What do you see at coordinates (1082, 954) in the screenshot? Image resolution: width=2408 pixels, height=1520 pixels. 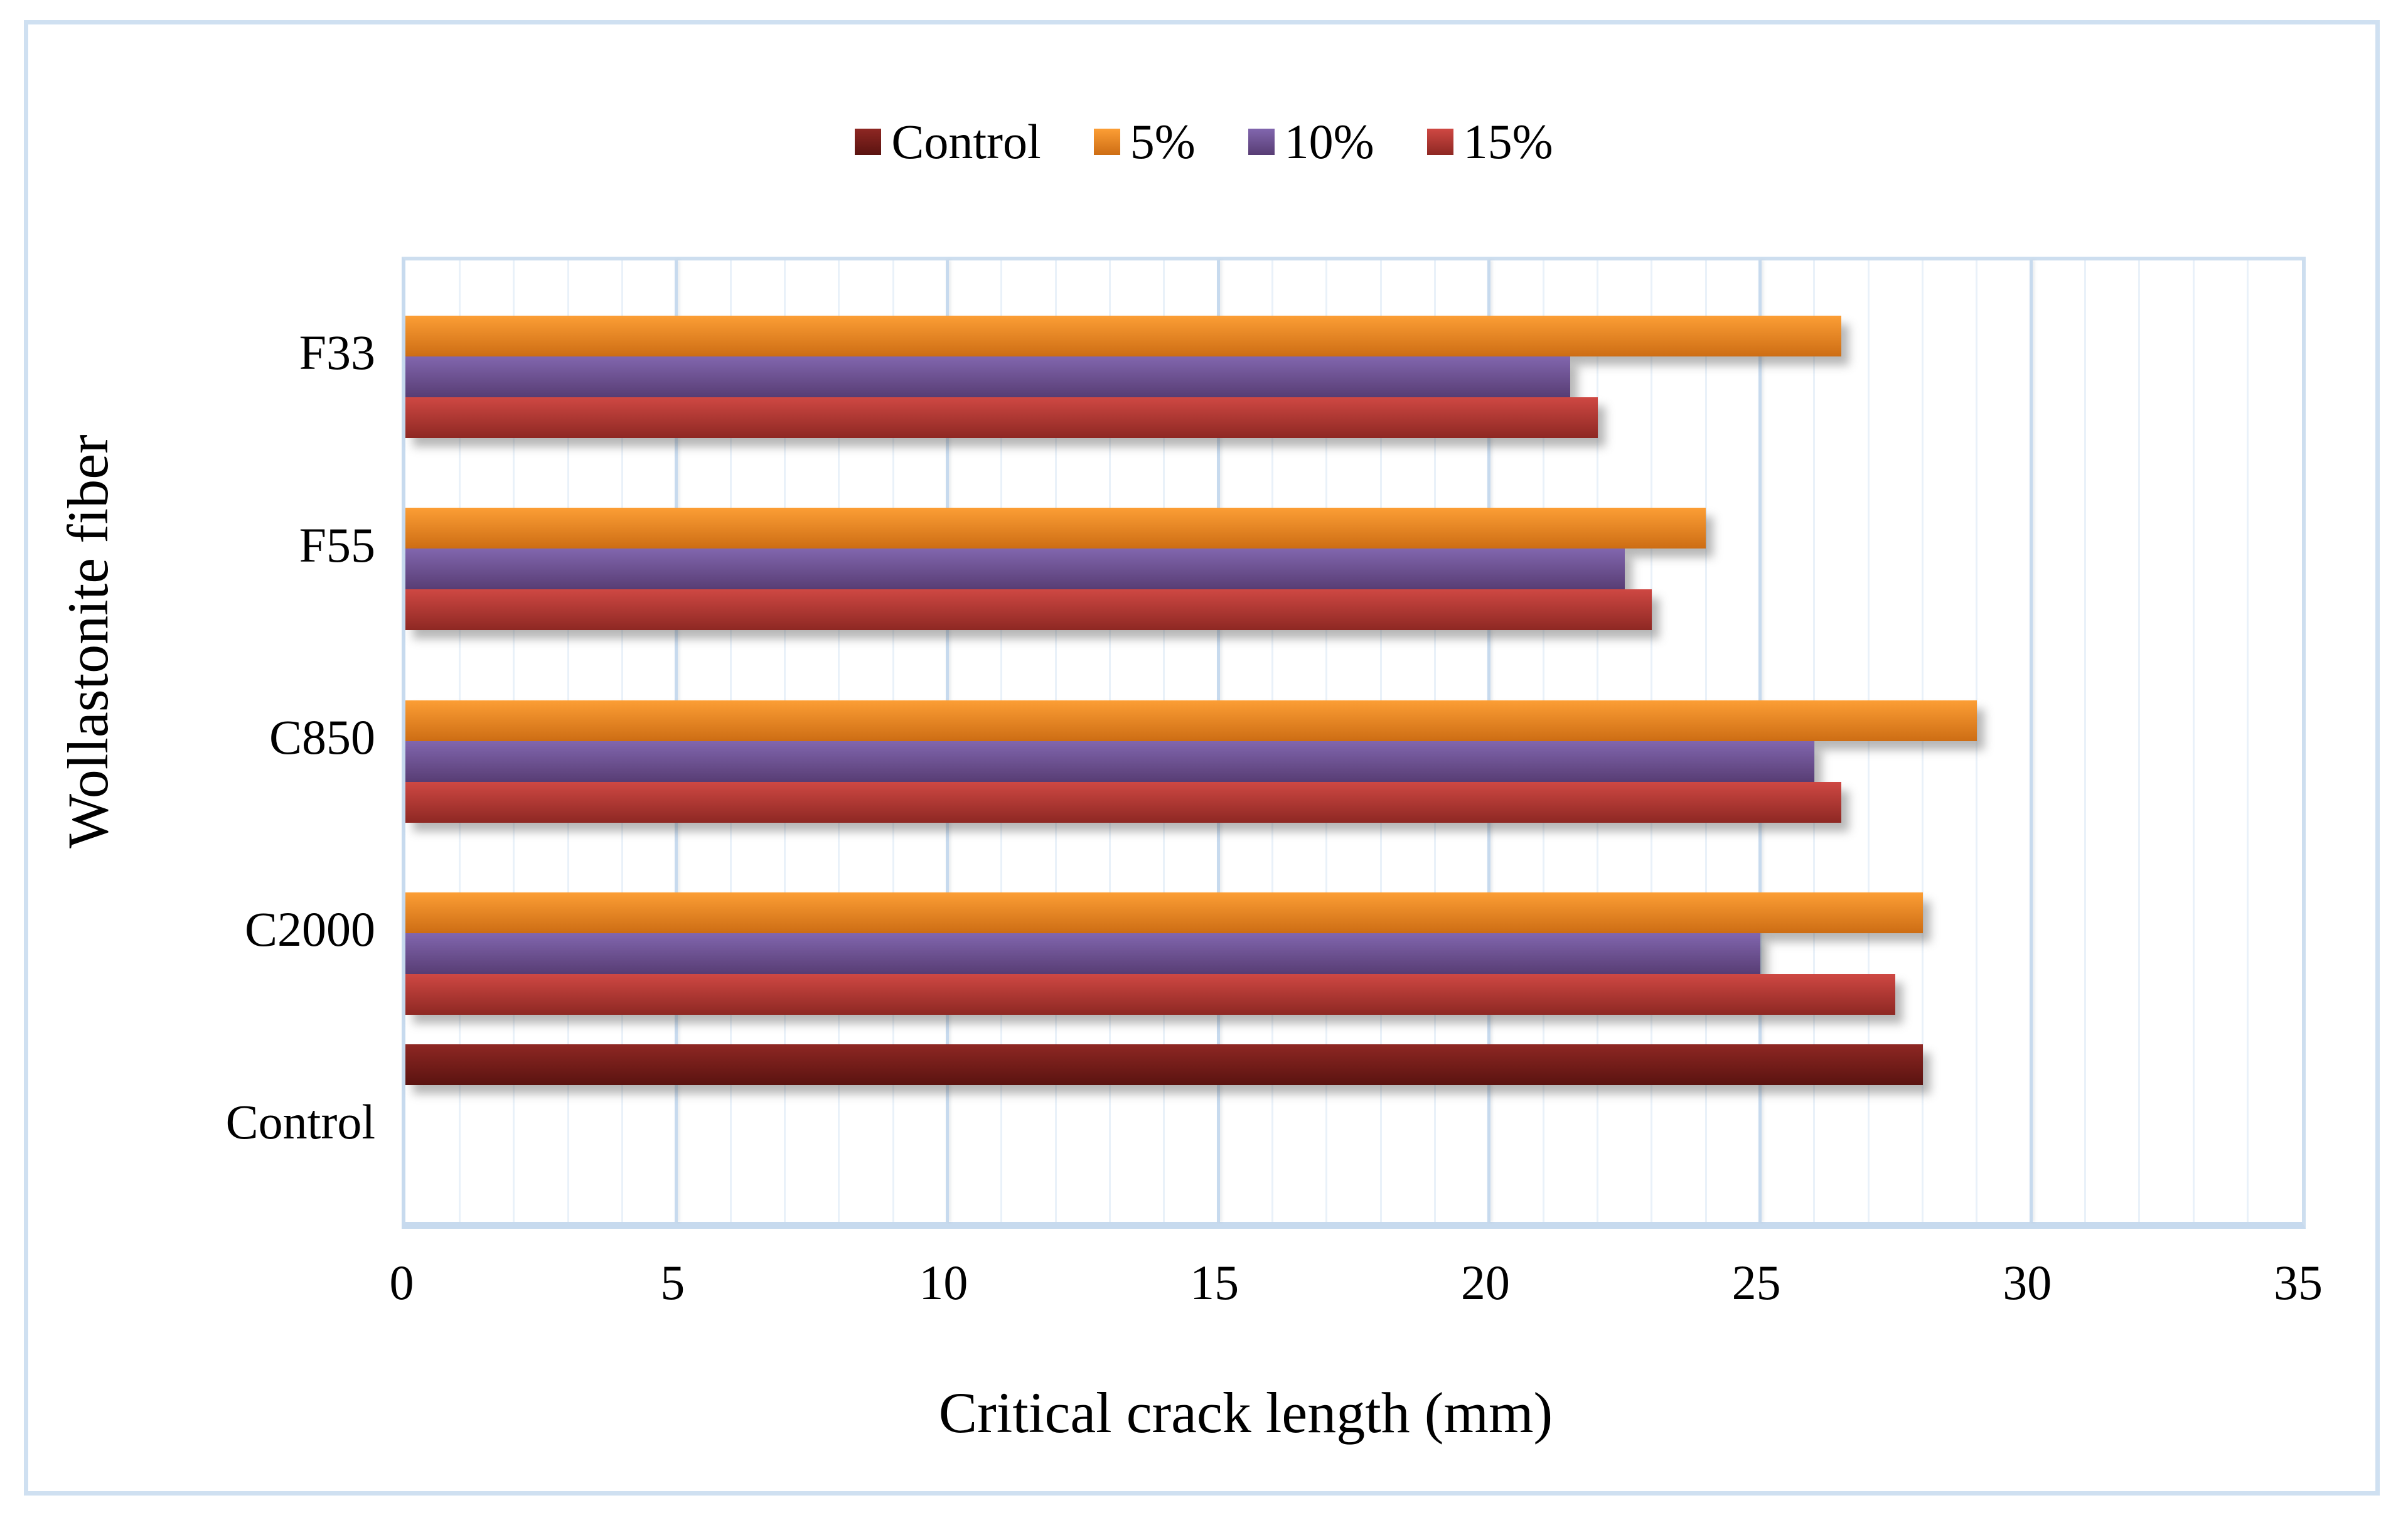 I see `bar-C2000-10%` at bounding box center [1082, 954].